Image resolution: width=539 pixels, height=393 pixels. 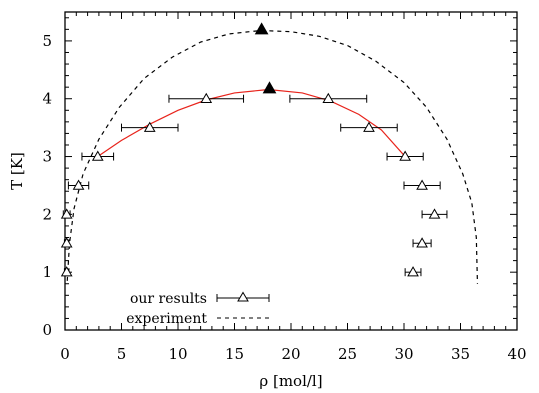 What do you see at coordinates (198, 309) in the screenshot?
I see `legend: our results experiment` at bounding box center [198, 309].